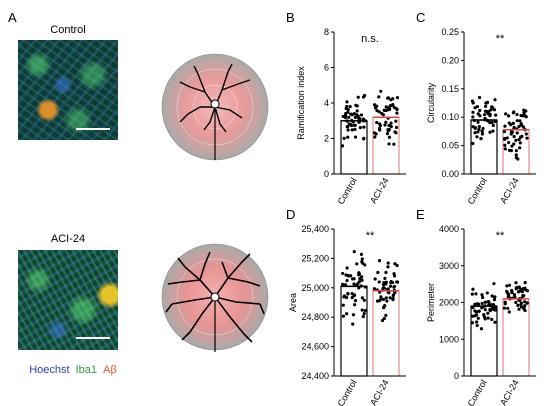 Image resolution: width=550 pixels, height=406 pixels. Describe the element at coordinates (431, 302) in the screenshot. I see `y-axis-label: Perimeter` at that location.